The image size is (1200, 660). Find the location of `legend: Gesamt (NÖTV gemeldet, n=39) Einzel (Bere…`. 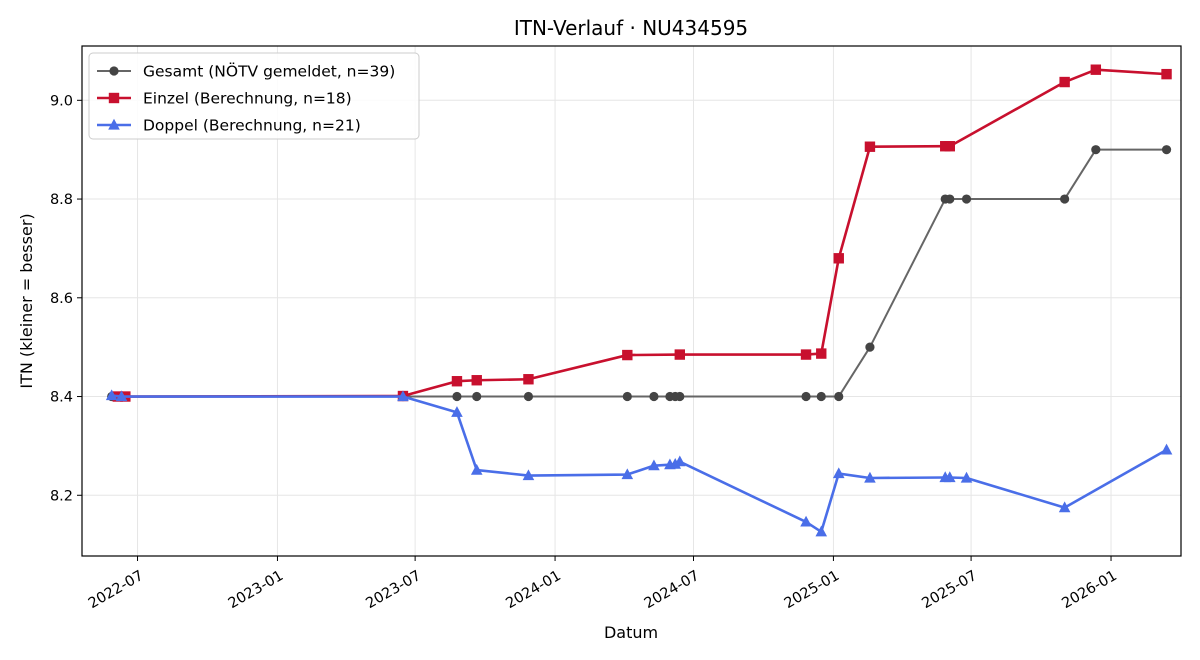

legend: Gesamt (NÖTV gemeldet, n=39) Einzel (Bere… is located at coordinates (254, 96).